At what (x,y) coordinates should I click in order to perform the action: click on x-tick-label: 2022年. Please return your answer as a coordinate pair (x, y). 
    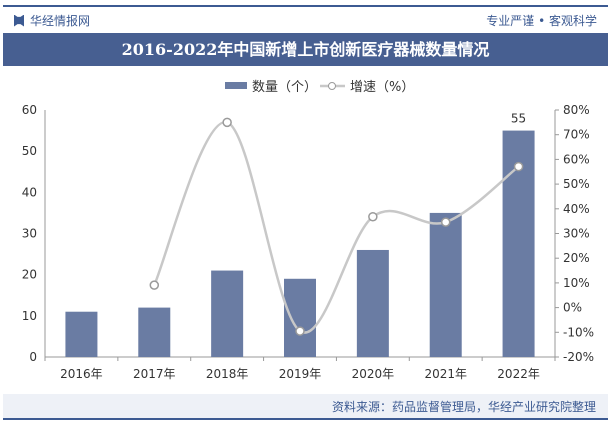
    Looking at the image, I should click on (518, 374).